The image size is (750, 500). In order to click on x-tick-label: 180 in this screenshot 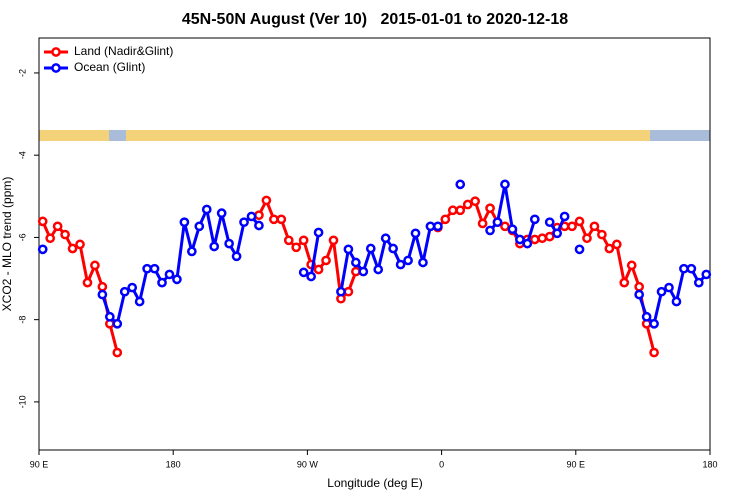, I will do `click(173, 464)`.